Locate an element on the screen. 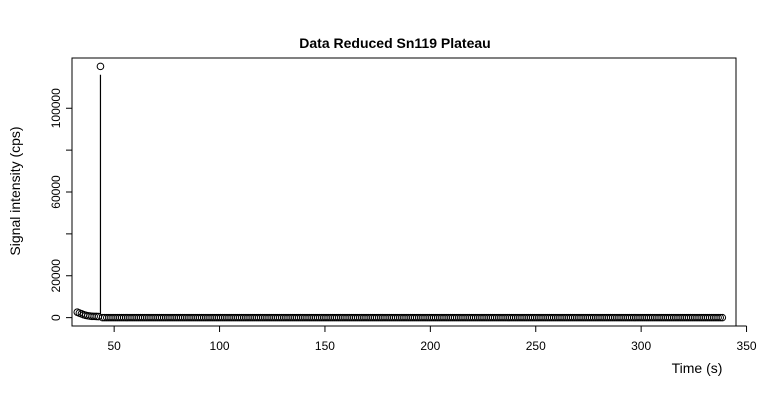 Image resolution: width=760 pixels, height=405 pixels. x-axis-label: Time (s) is located at coordinates (697, 368).